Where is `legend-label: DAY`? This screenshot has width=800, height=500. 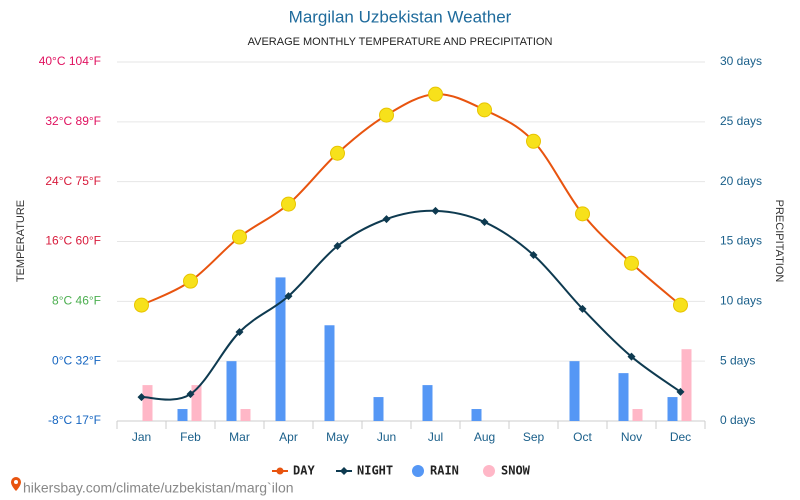
legend-label: DAY is located at coordinates (304, 471).